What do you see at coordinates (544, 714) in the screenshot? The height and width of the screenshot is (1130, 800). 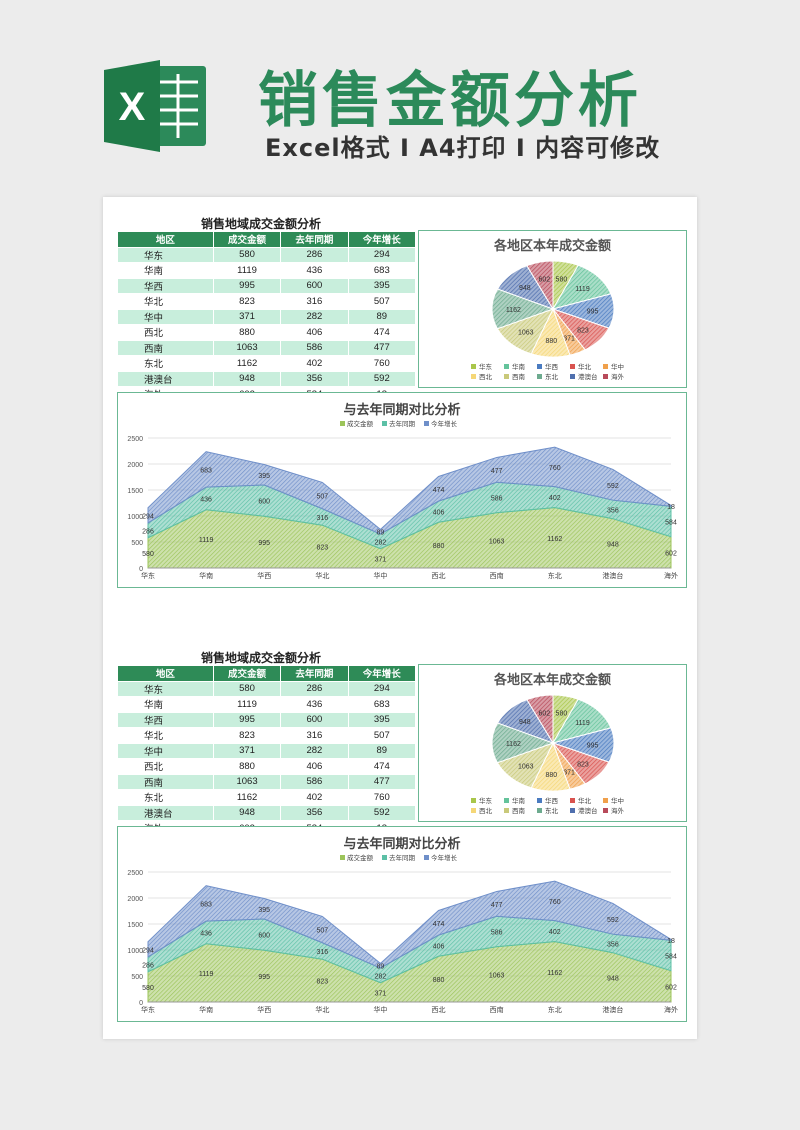 I see `pie-data-label: 602` at bounding box center [544, 714].